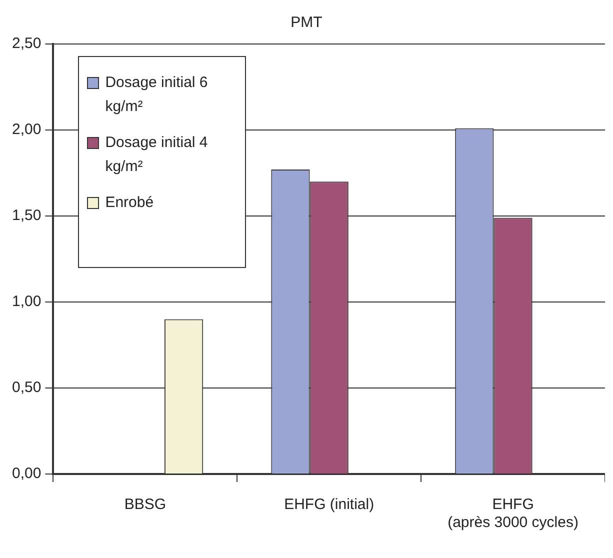 Image resolution: width=613 pixels, height=558 pixels. I want to click on legend-label: Enrobé, so click(129, 203).